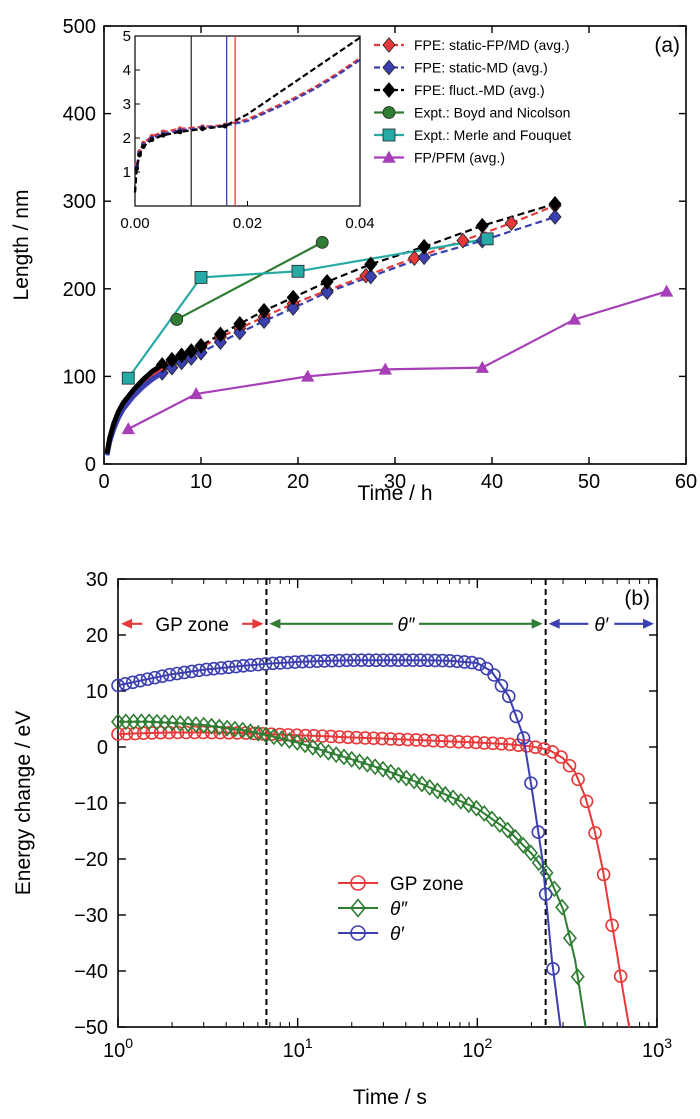 Image resolution: width=700 pixels, height=1119 pixels. I want to click on a-inset-xtick-label: 0.00, so click(134, 223).